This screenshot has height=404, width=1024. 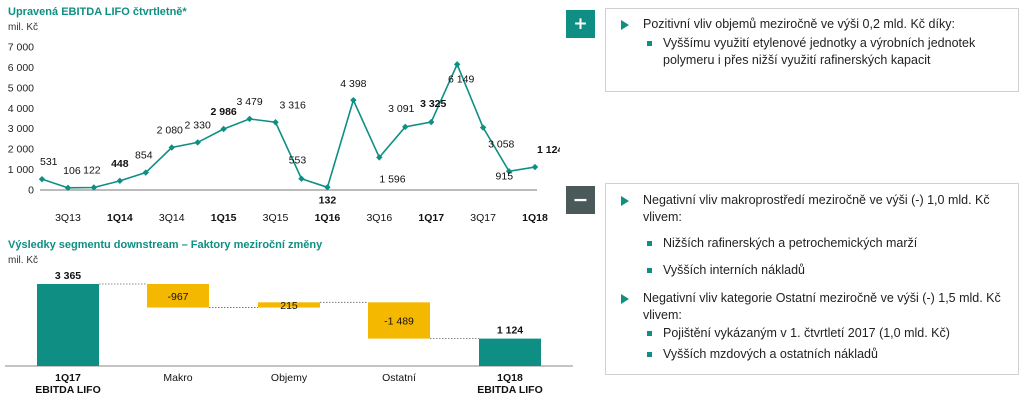 What do you see at coordinates (276, 218) in the screenshot?
I see `x-tick-label: 3Q15` at bounding box center [276, 218].